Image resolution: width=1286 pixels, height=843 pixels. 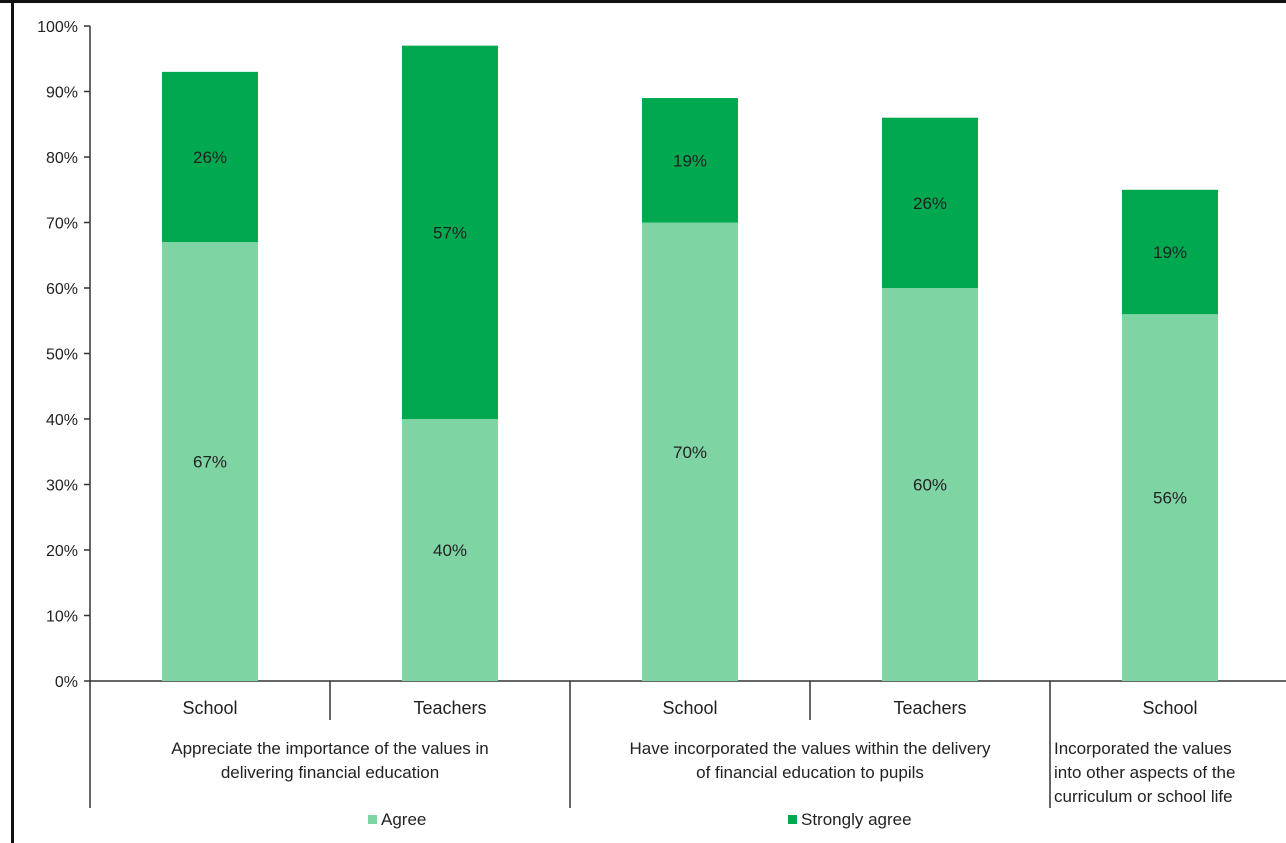 I want to click on y-tick-label: 70%, so click(x=62, y=224).